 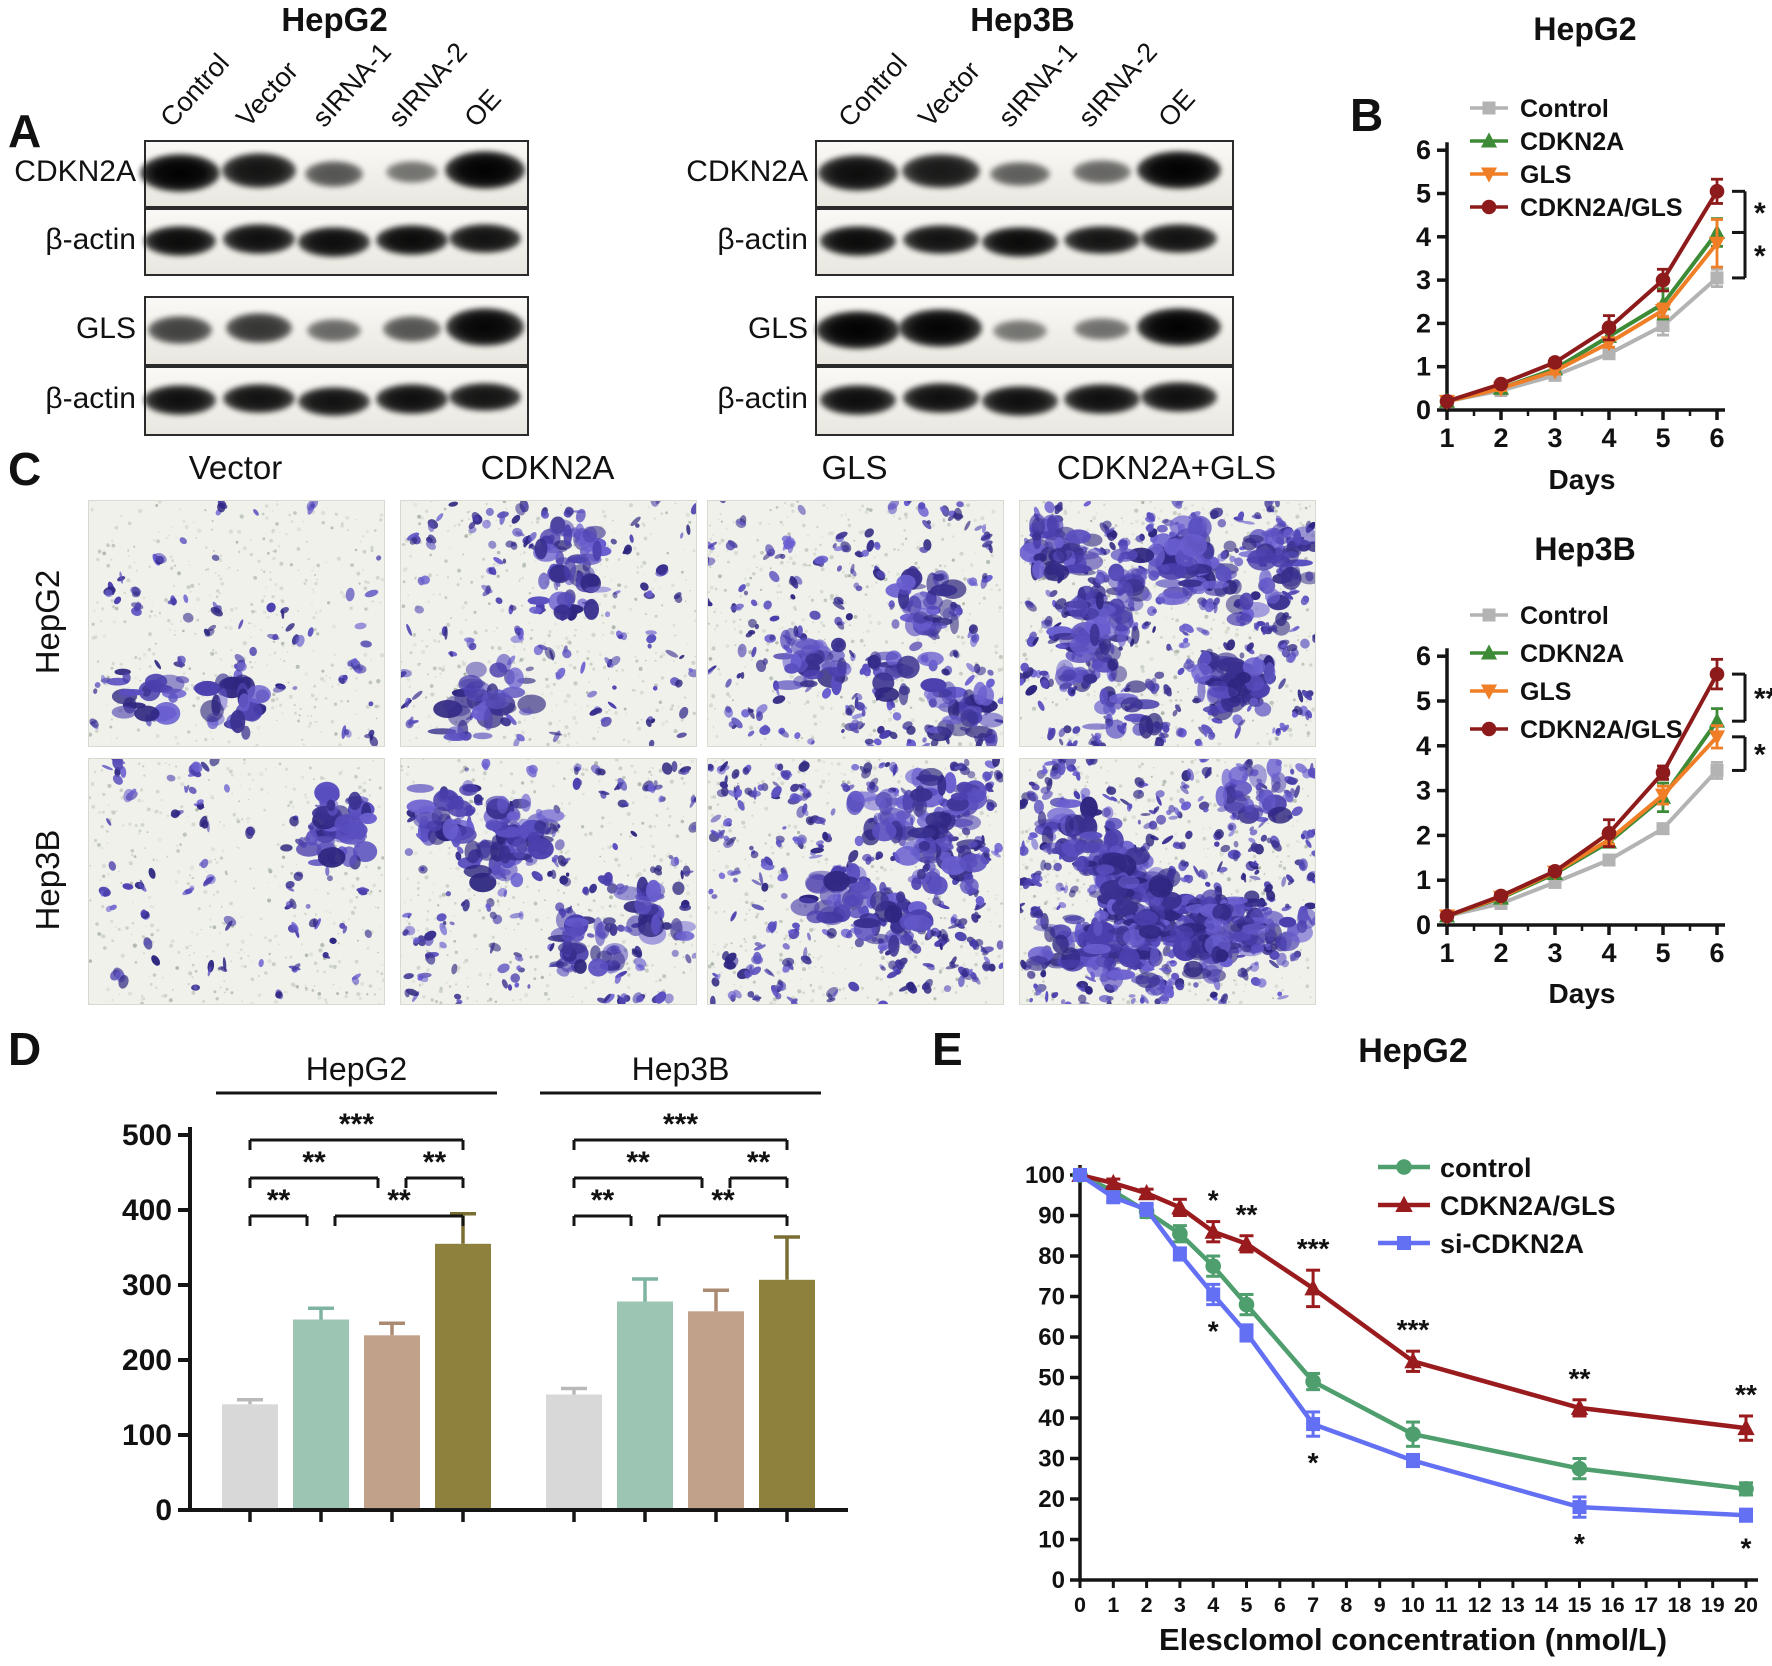 I want to click on micrograph-hep3b-vector, so click(x=236, y=881).